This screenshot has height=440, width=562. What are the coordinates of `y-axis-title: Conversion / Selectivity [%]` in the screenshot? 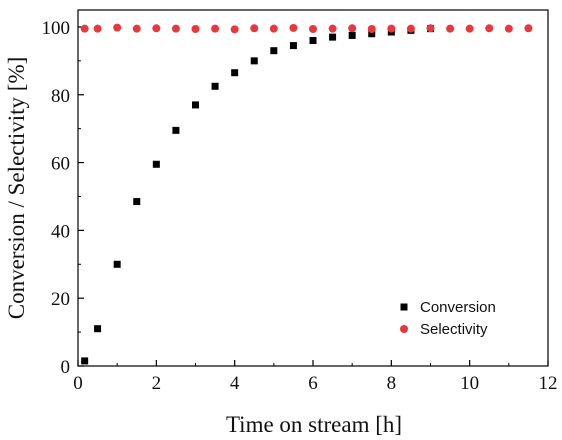 It's located at (16, 188).